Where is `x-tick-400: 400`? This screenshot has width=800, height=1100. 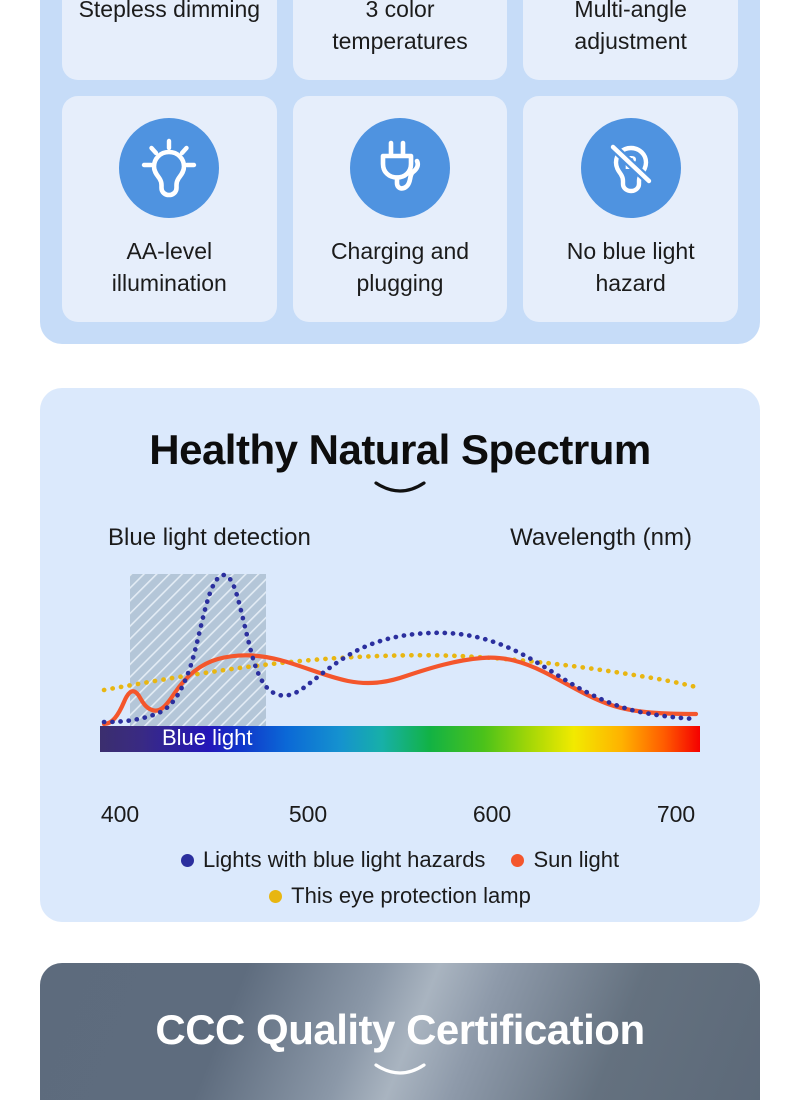 x-tick-400: 400 is located at coordinates (120, 814).